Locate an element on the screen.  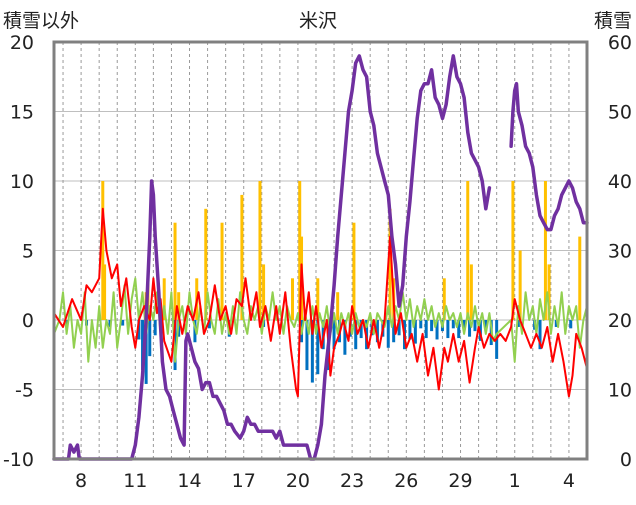
x-tick-label: 29 is located at coordinates (460, 481).